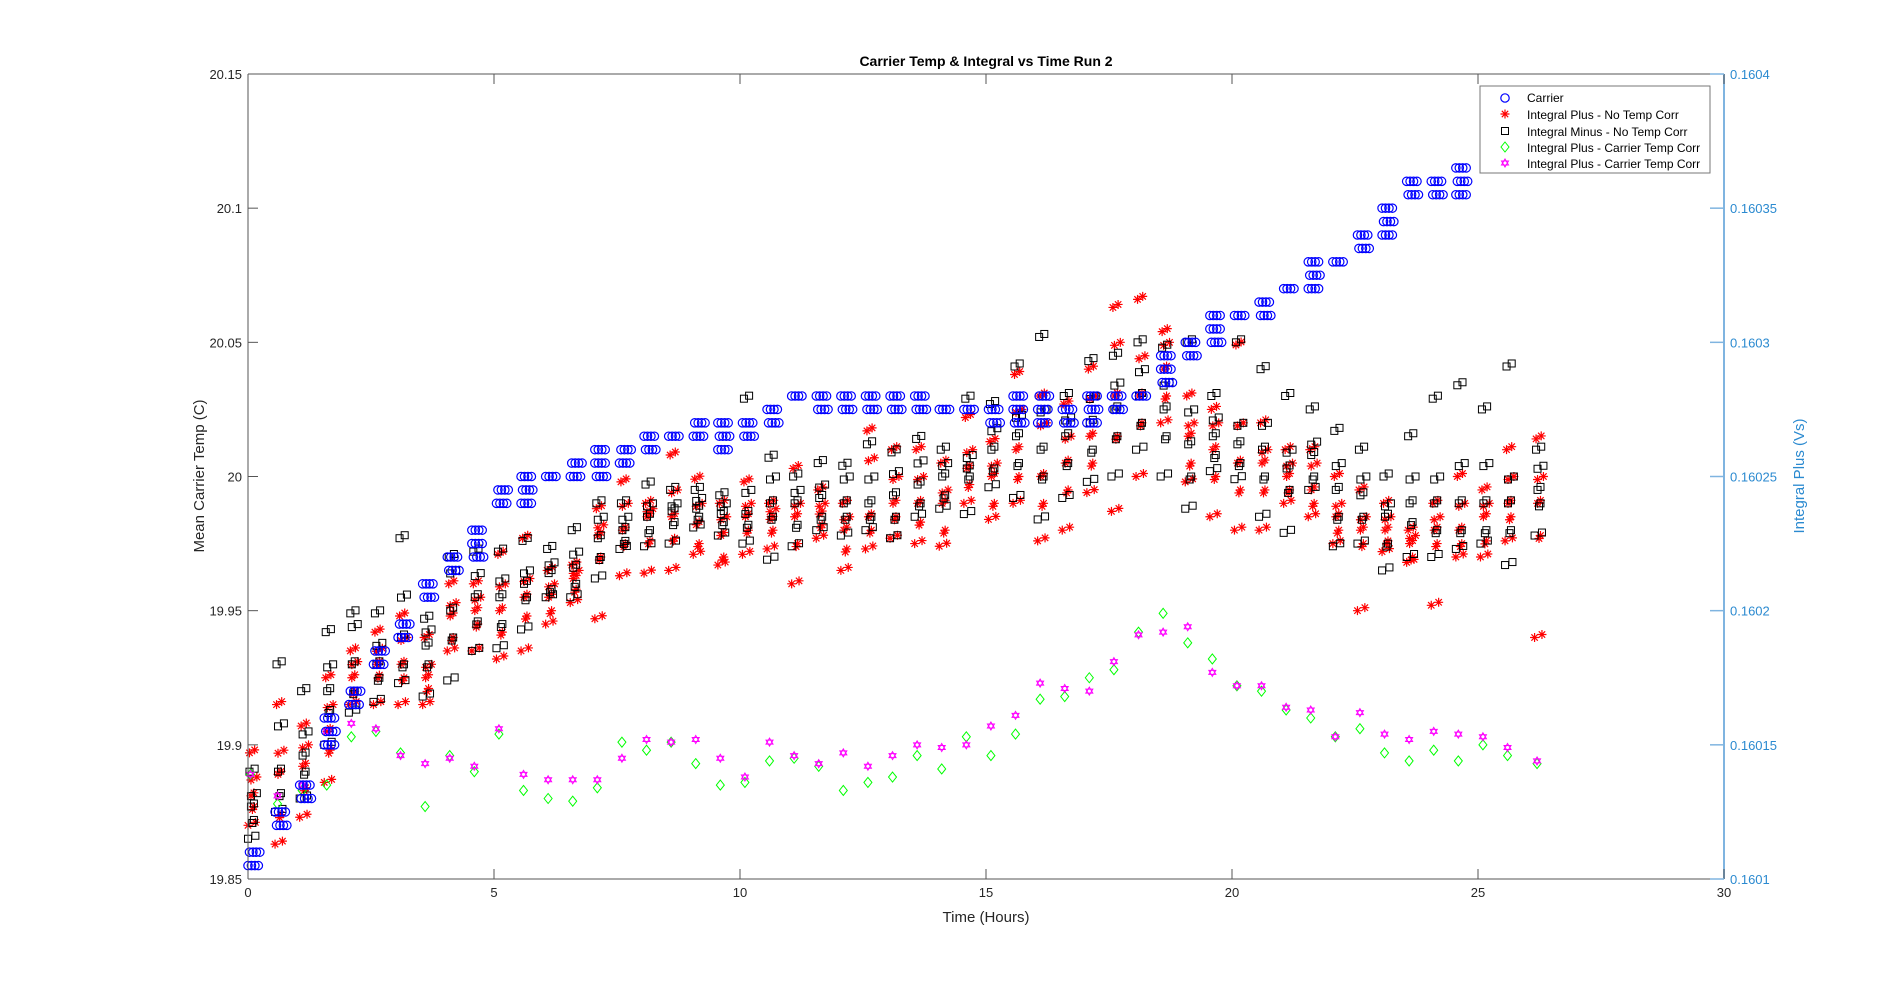  I want to click on series-hexagram, so click(894, 711).